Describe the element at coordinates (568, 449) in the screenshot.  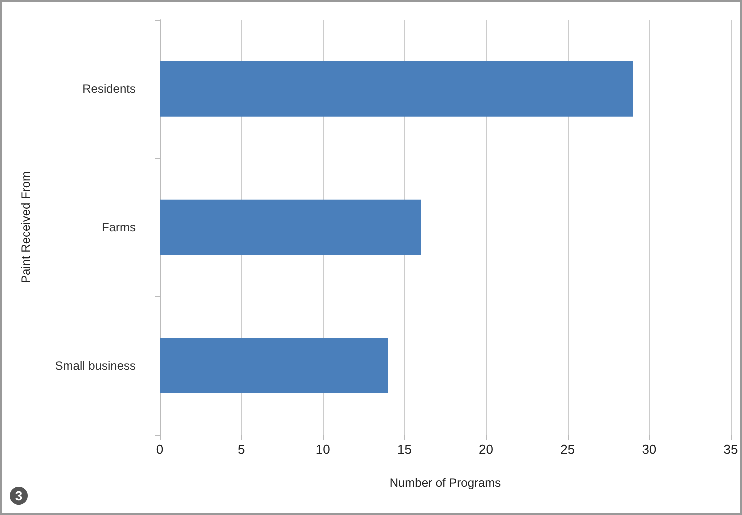
I see `x-tick-label: 25` at that location.